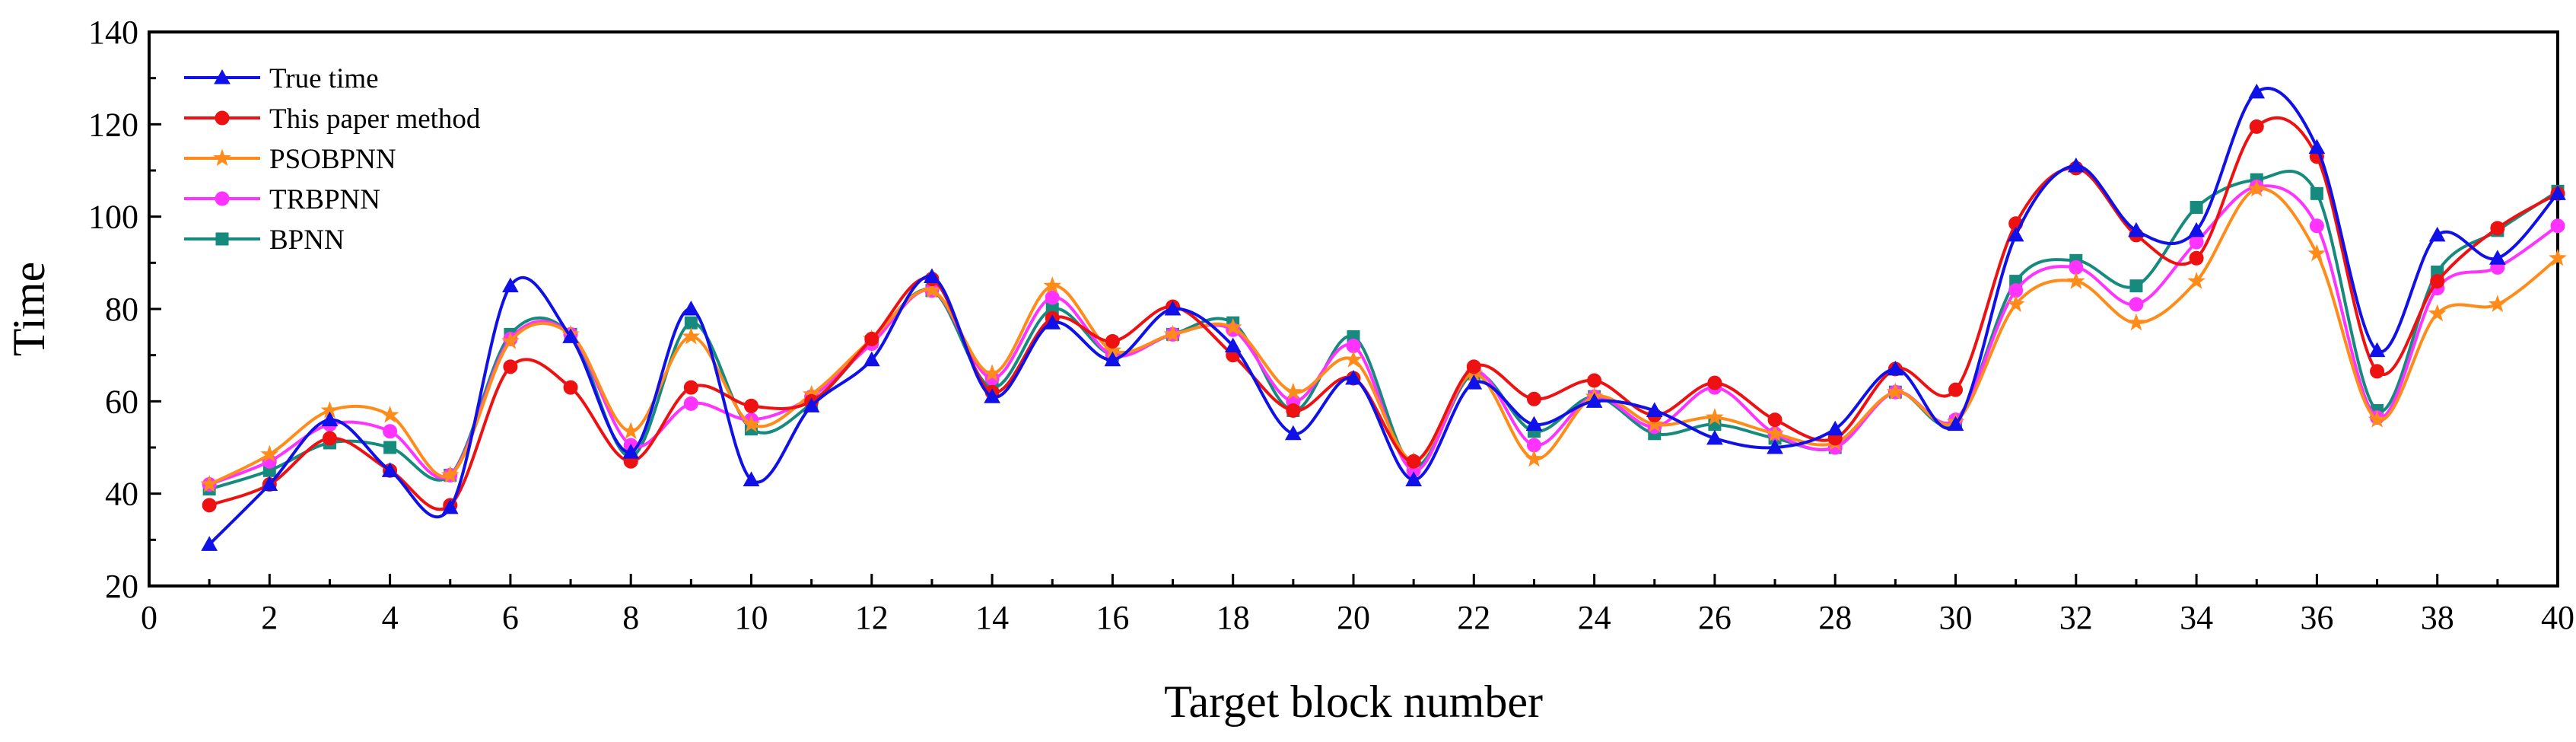 The width and height of the screenshot is (2576, 742). Describe the element at coordinates (121, 401) in the screenshot. I see `y-tick-label: 60` at that location.